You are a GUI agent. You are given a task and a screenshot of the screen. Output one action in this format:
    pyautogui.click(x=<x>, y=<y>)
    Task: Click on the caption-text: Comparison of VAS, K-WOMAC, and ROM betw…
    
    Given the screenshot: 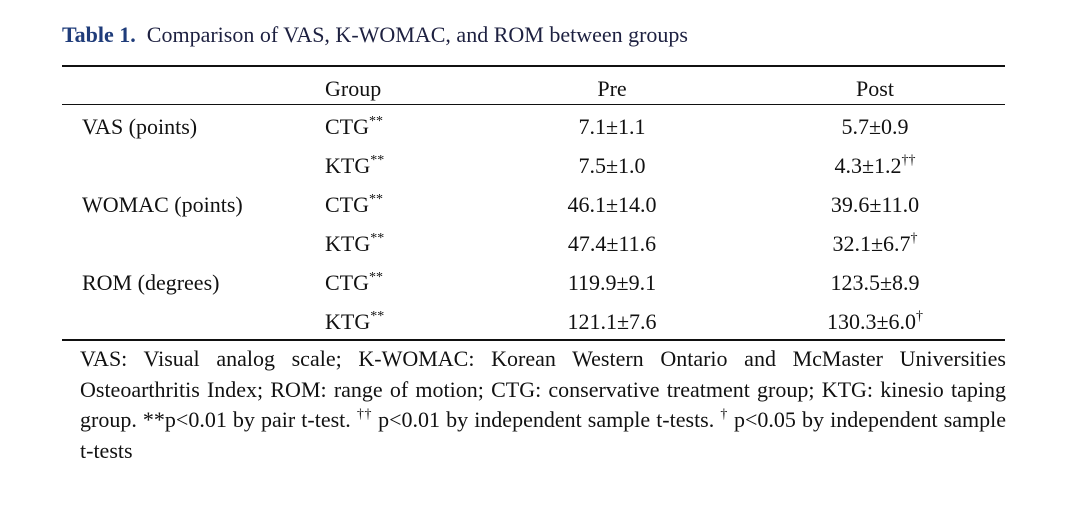 What is the action you would take?
    pyautogui.click(x=417, y=34)
    